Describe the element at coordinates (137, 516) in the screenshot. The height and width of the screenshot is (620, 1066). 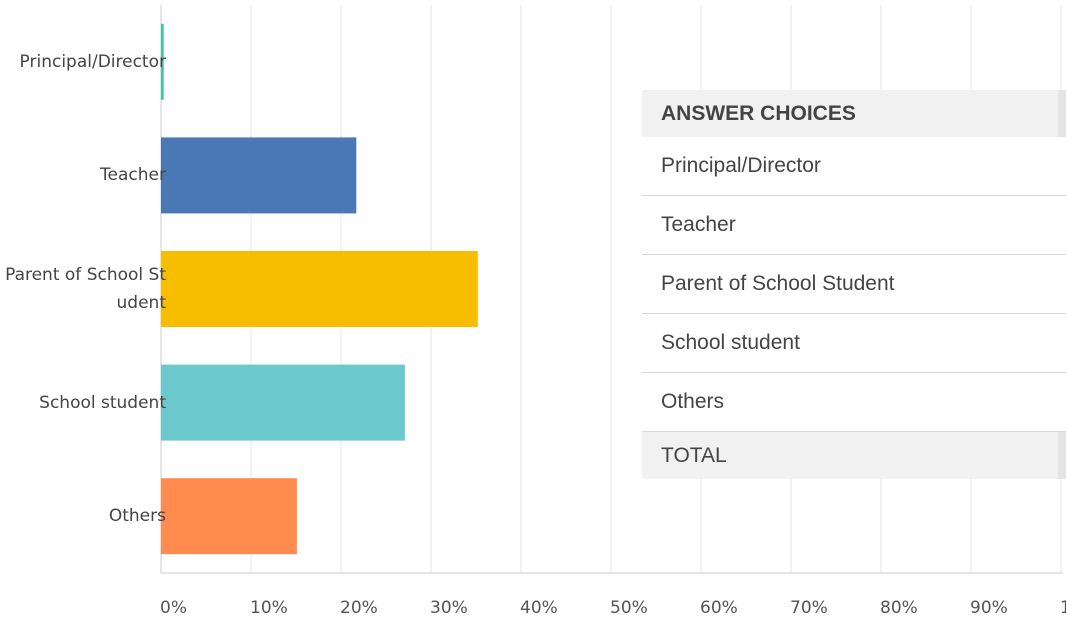
I see `y-tick-label: Others` at that location.